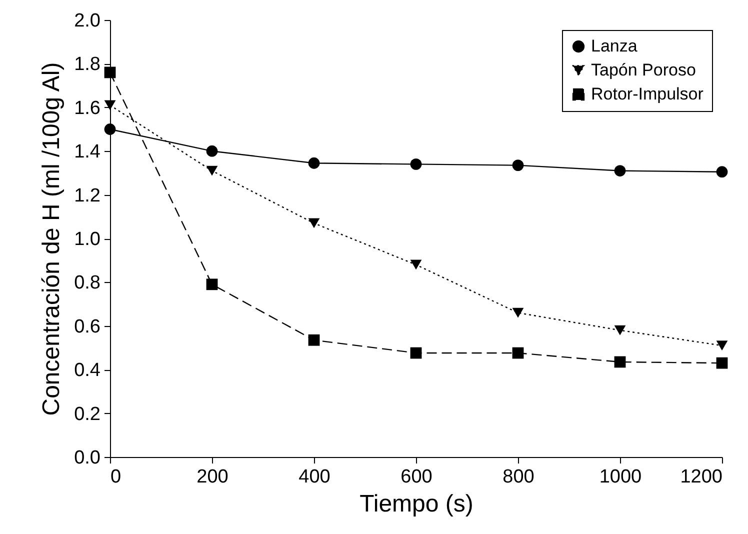  I want to click on y-tick-label: 2.0, so click(87, 21).